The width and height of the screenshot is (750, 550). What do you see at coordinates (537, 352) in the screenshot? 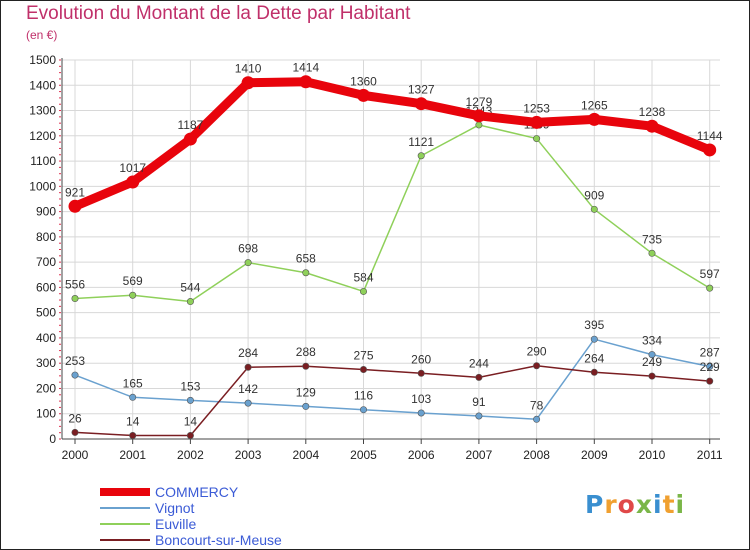
I see `data-label-boncourt-sur-meuse: 290` at bounding box center [537, 352].